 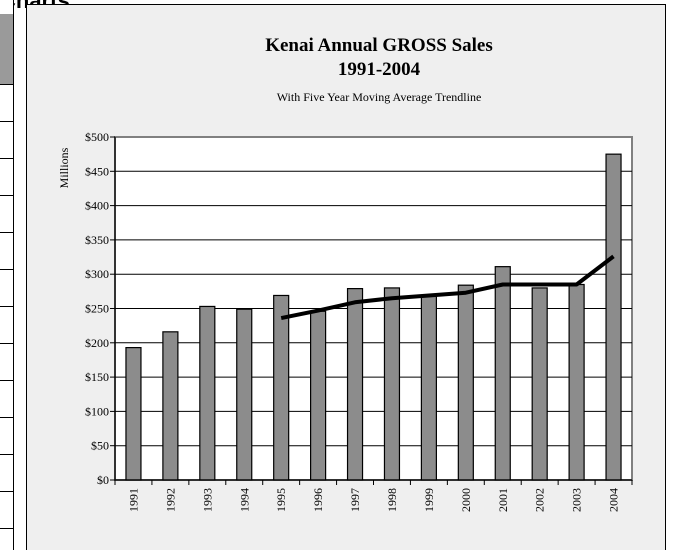 What do you see at coordinates (6, 49) in the screenshot?
I see `left-table-shaded-cell` at bounding box center [6, 49].